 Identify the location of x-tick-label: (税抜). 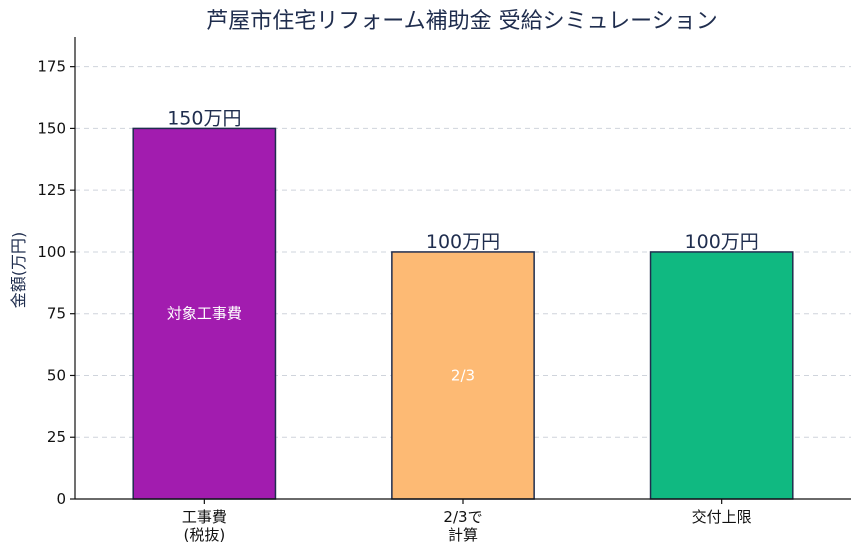
(204, 535).